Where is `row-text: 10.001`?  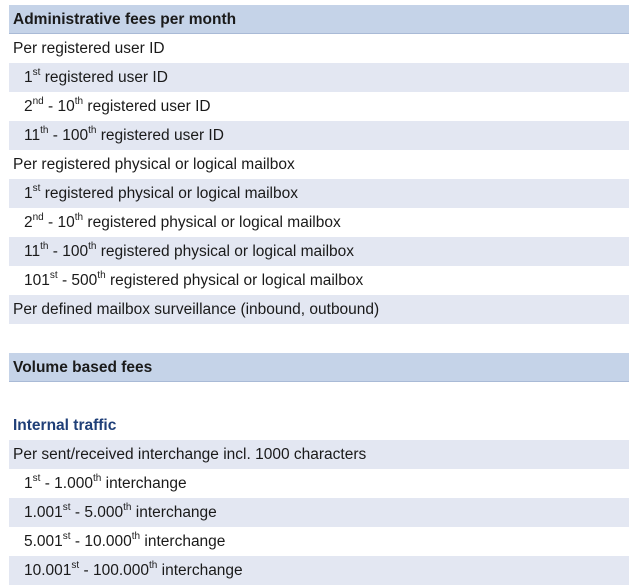 row-text: 10.001 is located at coordinates (48, 570).